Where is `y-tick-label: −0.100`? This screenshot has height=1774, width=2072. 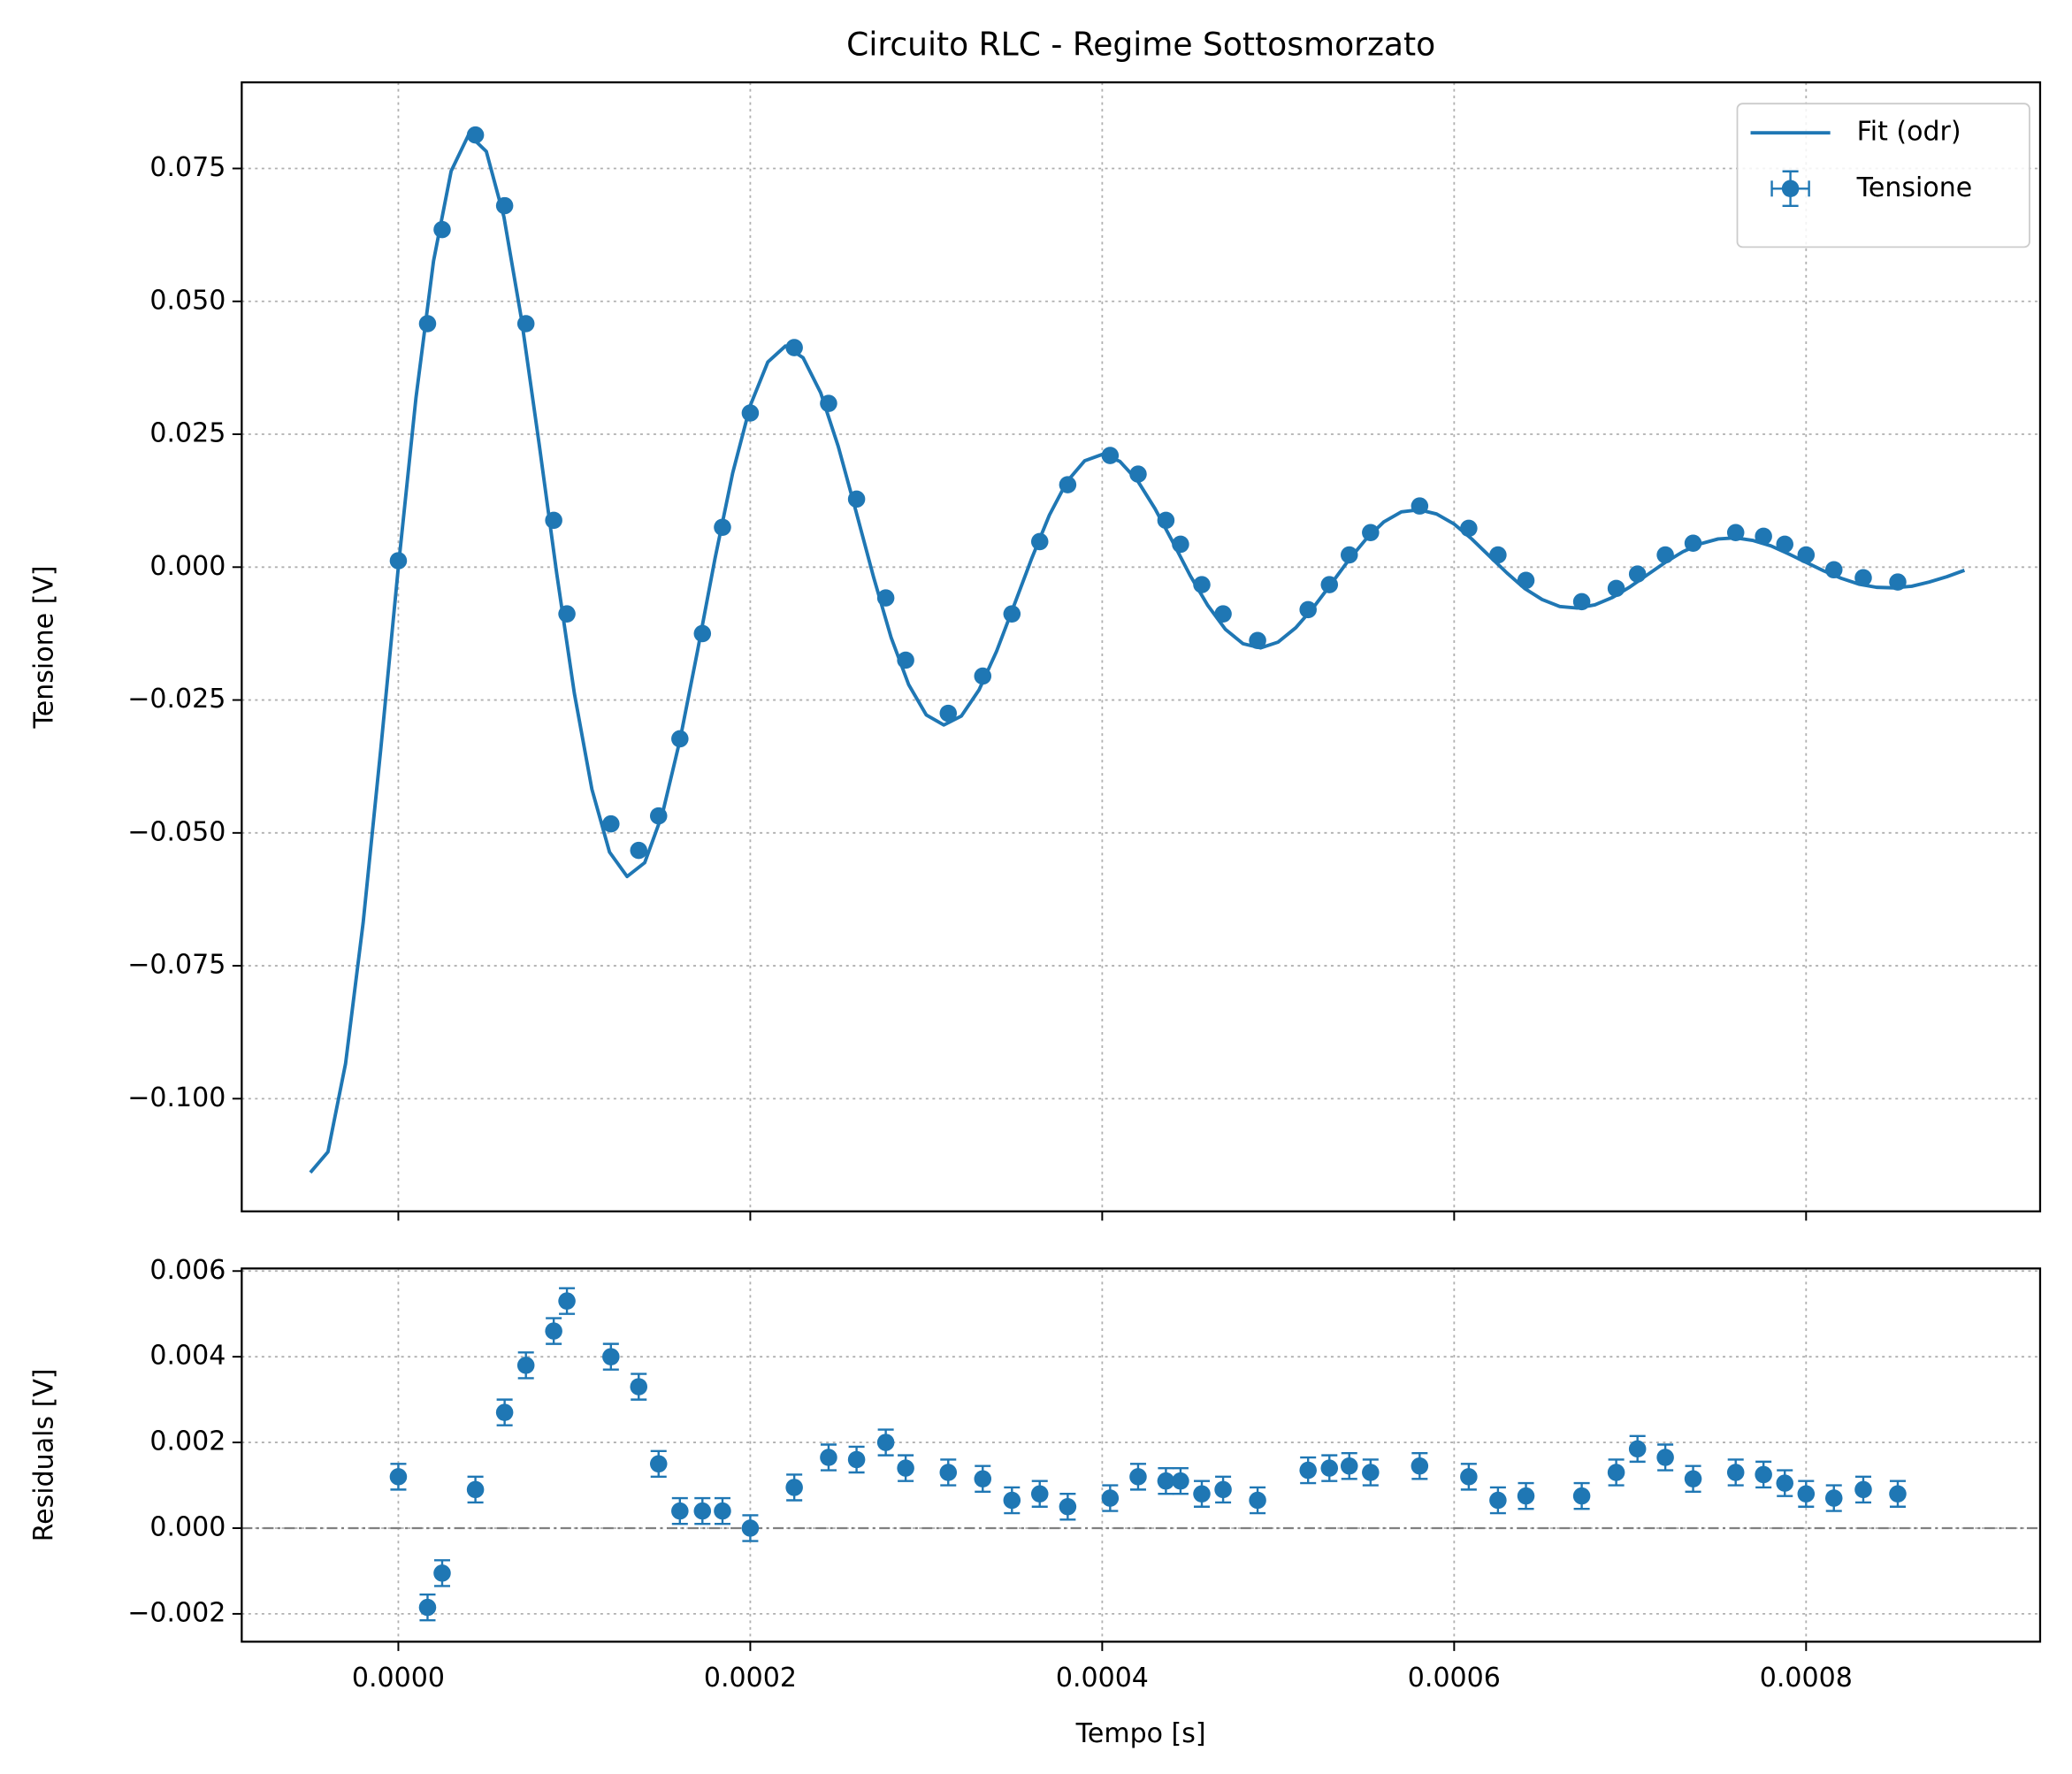 y-tick-label: −0.100 is located at coordinates (177, 1097).